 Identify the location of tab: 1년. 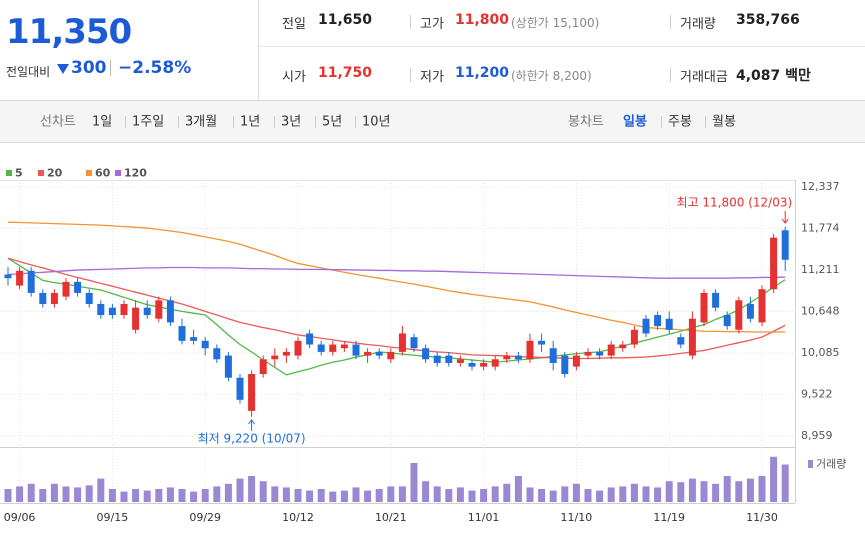
(250, 122).